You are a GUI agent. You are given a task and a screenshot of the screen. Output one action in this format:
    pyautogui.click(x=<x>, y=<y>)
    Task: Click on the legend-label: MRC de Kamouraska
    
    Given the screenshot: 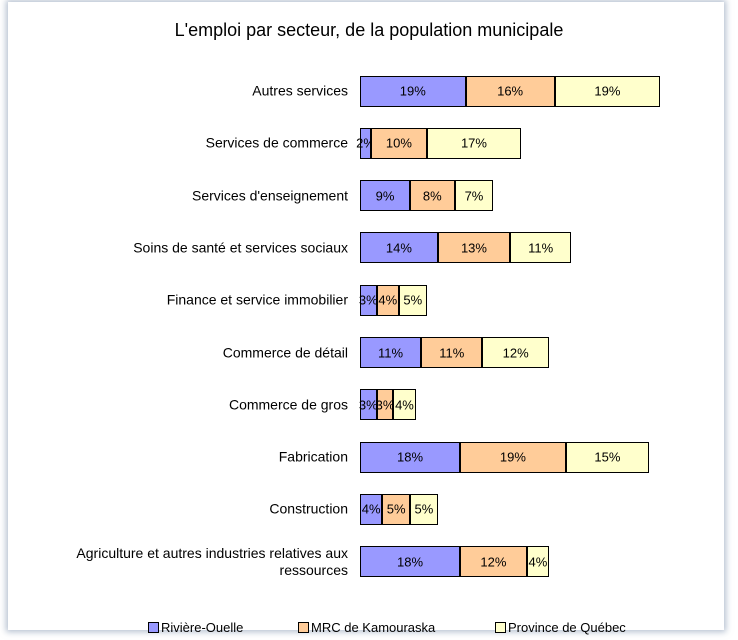 What is the action you would take?
    pyautogui.click(x=373, y=627)
    